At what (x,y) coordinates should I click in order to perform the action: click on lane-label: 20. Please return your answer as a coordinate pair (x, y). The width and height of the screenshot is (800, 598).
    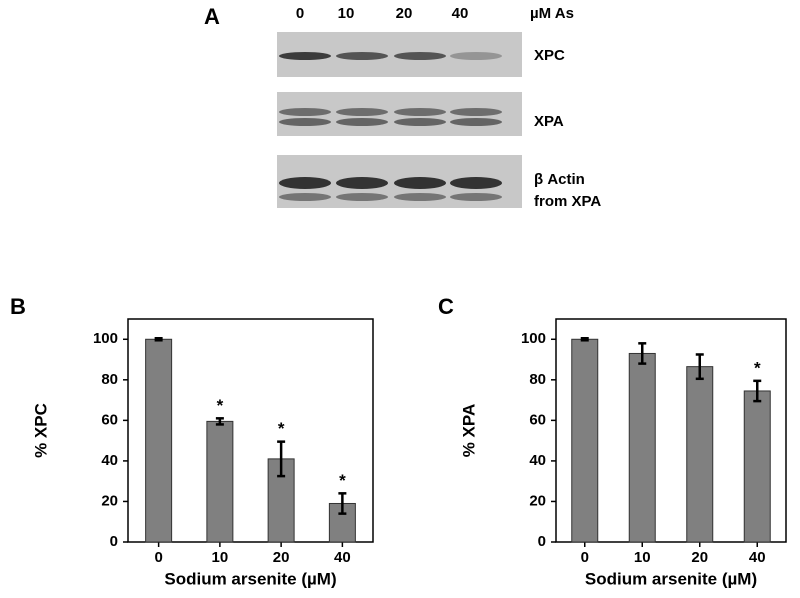
    Looking at the image, I should click on (404, 13).